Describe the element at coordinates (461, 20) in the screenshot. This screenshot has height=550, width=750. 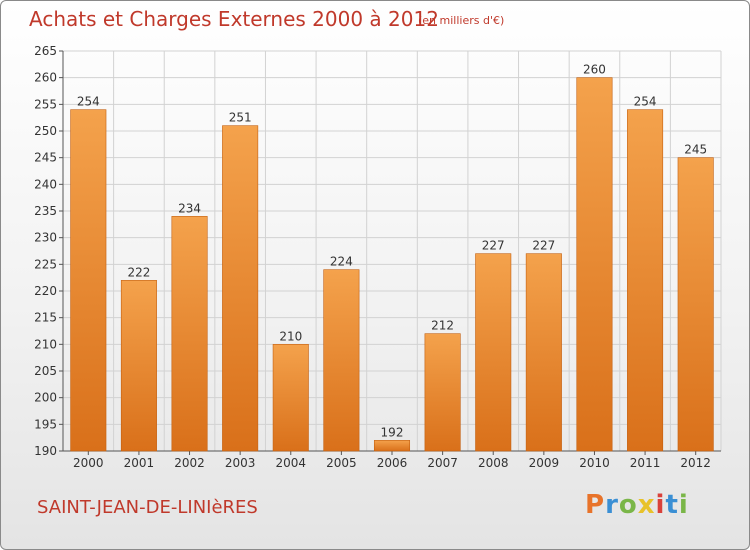
I see `chart-unit: (en milliers d'€)` at that location.